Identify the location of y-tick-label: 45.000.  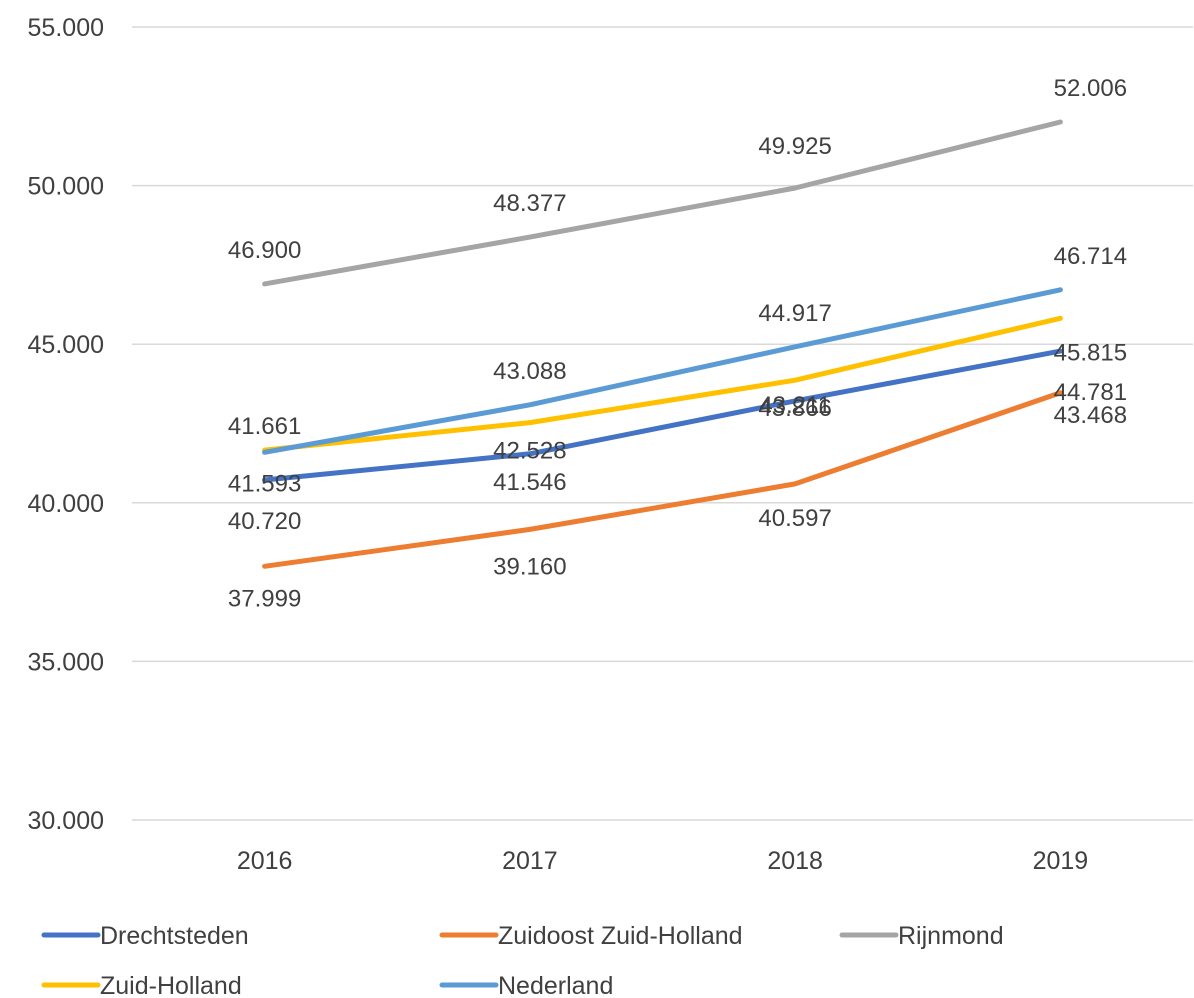
(66, 345).